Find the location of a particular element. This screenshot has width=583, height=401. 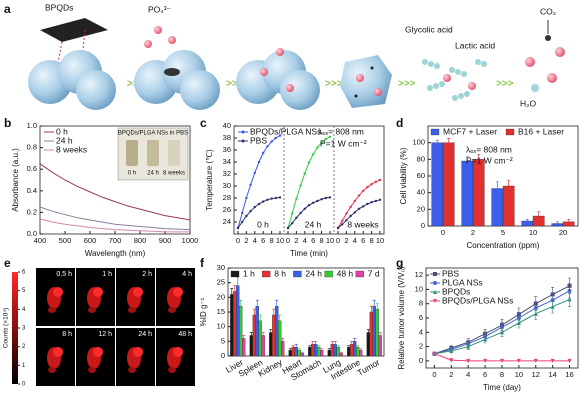

x-tick-label: 20 is located at coordinates (563, 232).